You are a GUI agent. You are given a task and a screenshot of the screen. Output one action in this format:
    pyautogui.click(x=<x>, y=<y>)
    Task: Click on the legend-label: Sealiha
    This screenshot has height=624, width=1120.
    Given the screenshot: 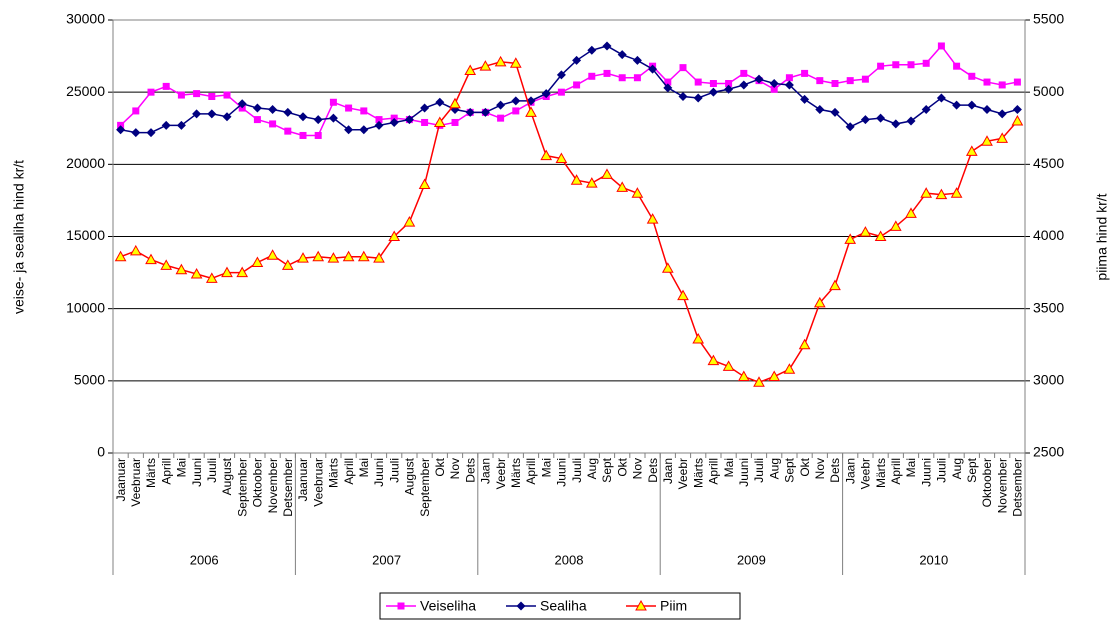 What is the action you would take?
    pyautogui.click(x=563, y=606)
    